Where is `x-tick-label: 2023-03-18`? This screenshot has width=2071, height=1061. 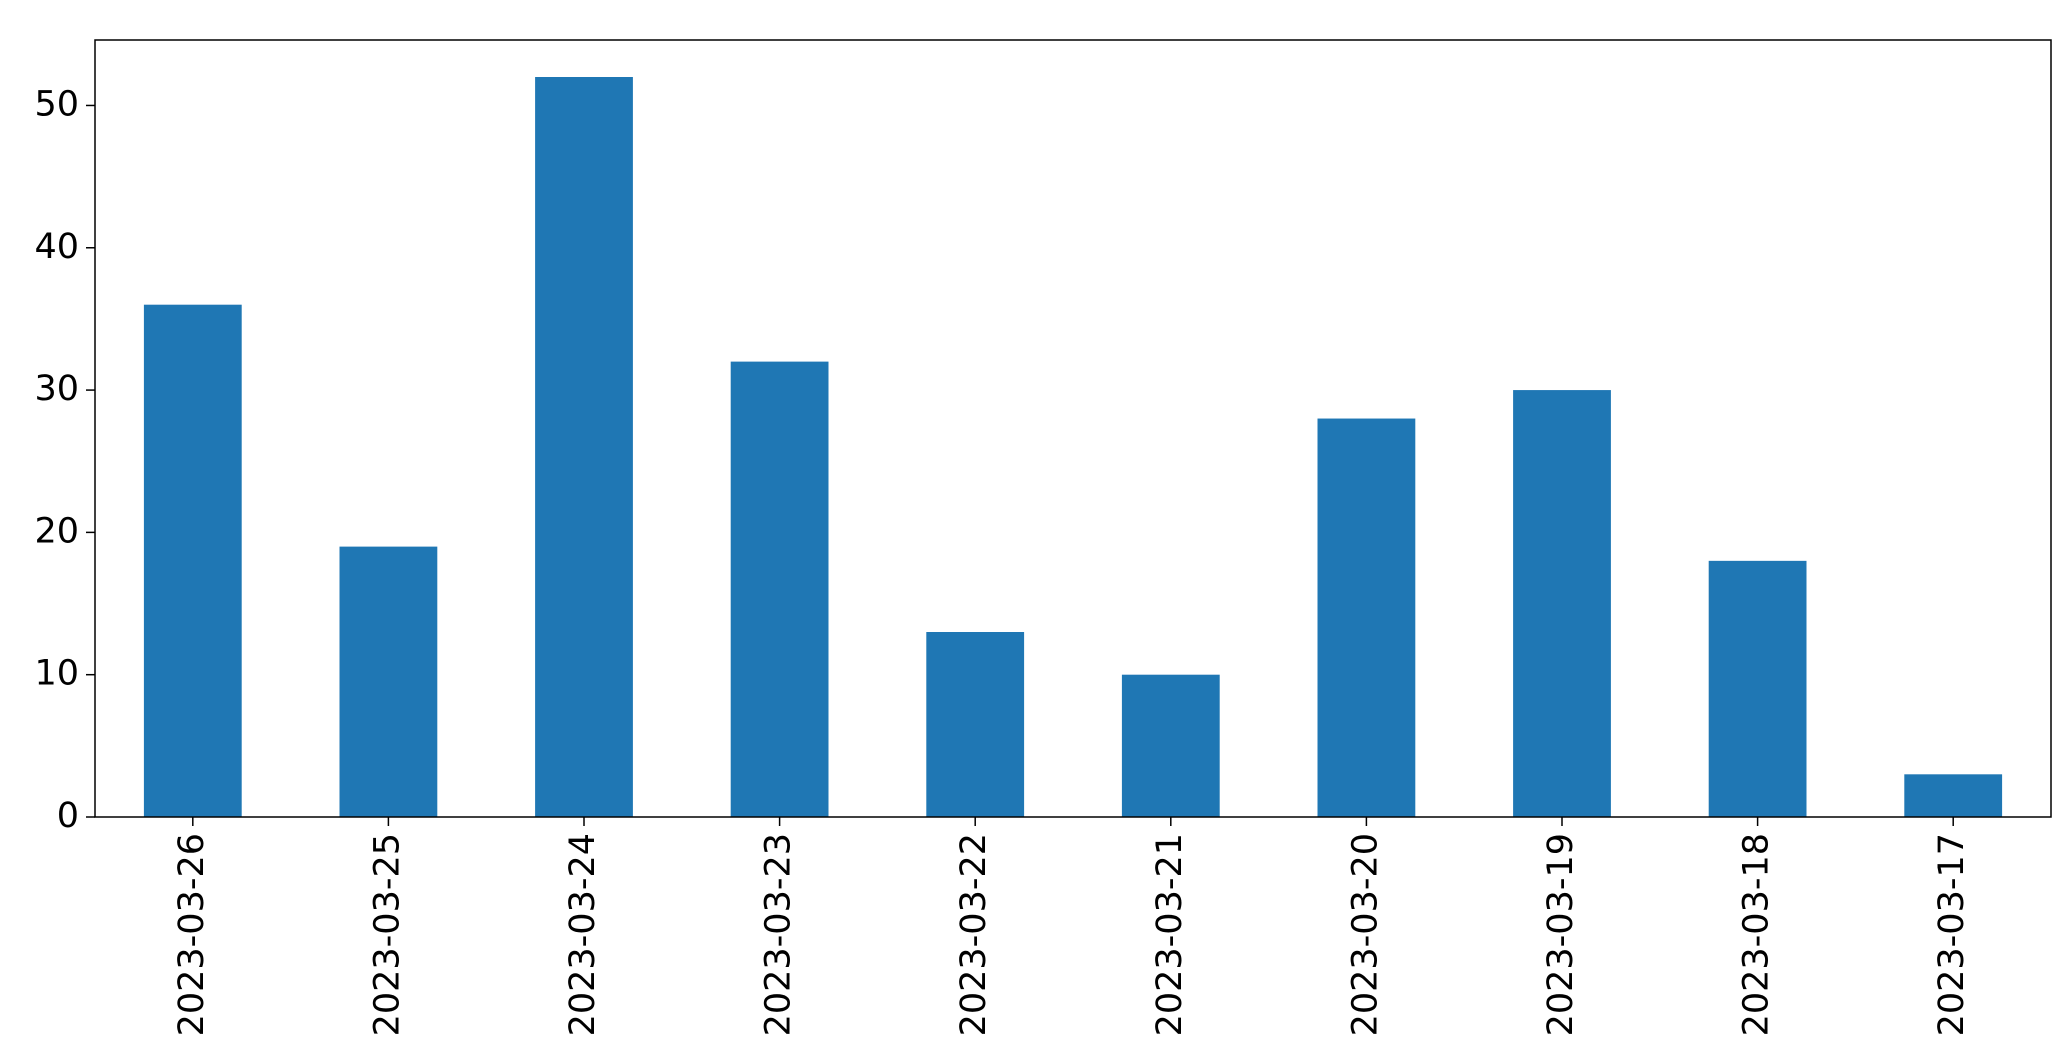 x-tick-label: 2023-03-18 is located at coordinates (1757, 934).